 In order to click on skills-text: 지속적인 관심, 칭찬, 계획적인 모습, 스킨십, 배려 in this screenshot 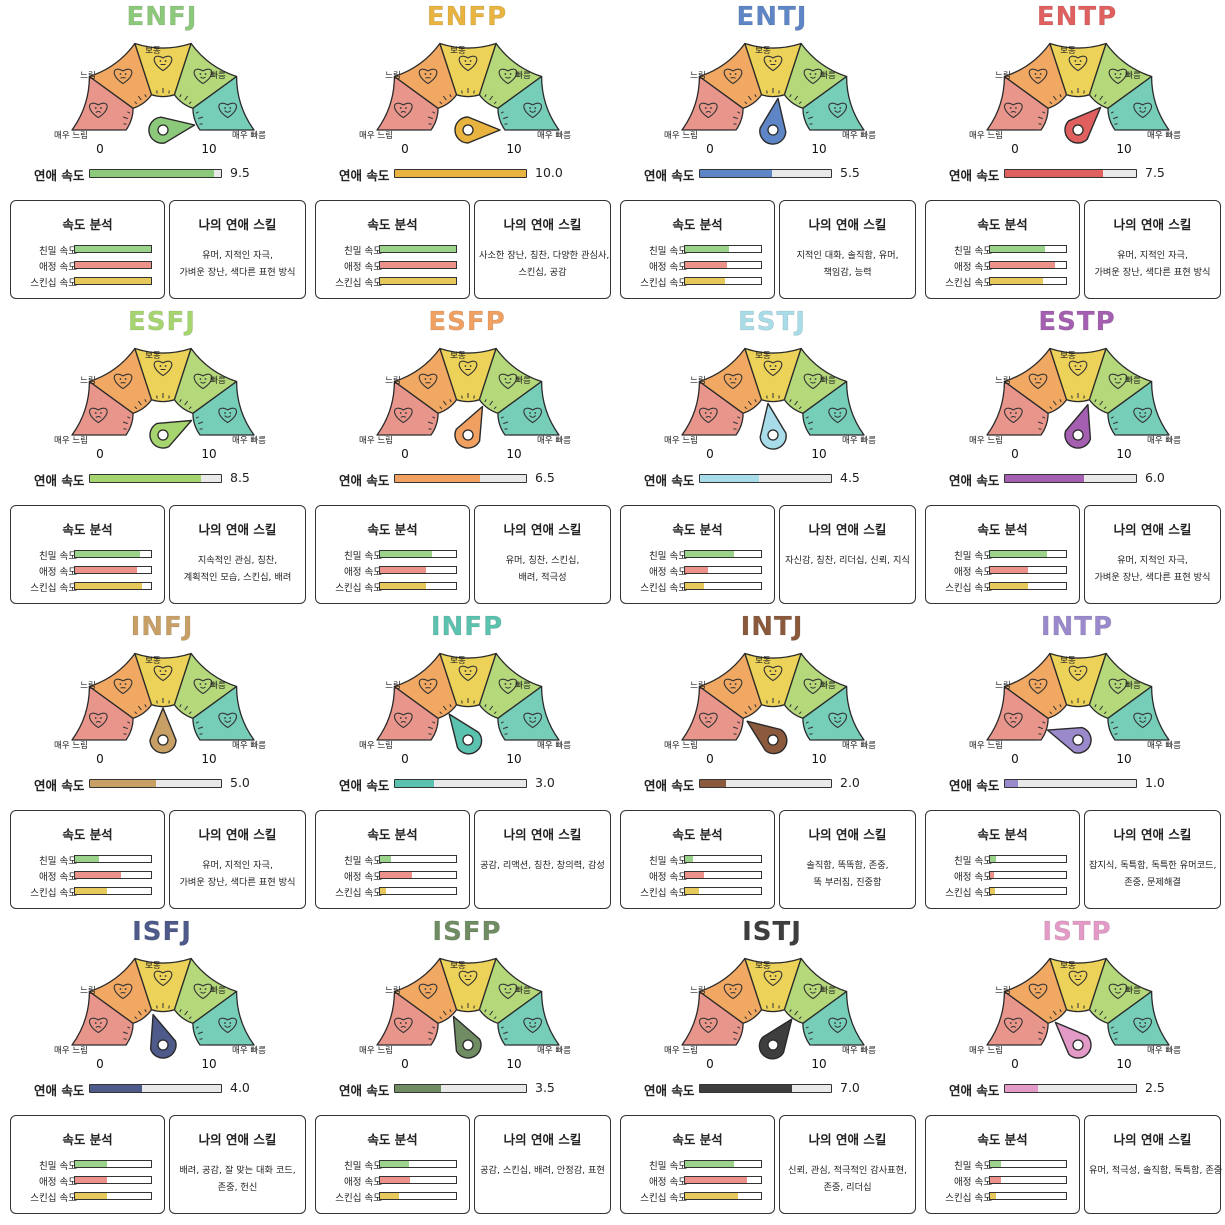, I will do `click(237, 569)`.